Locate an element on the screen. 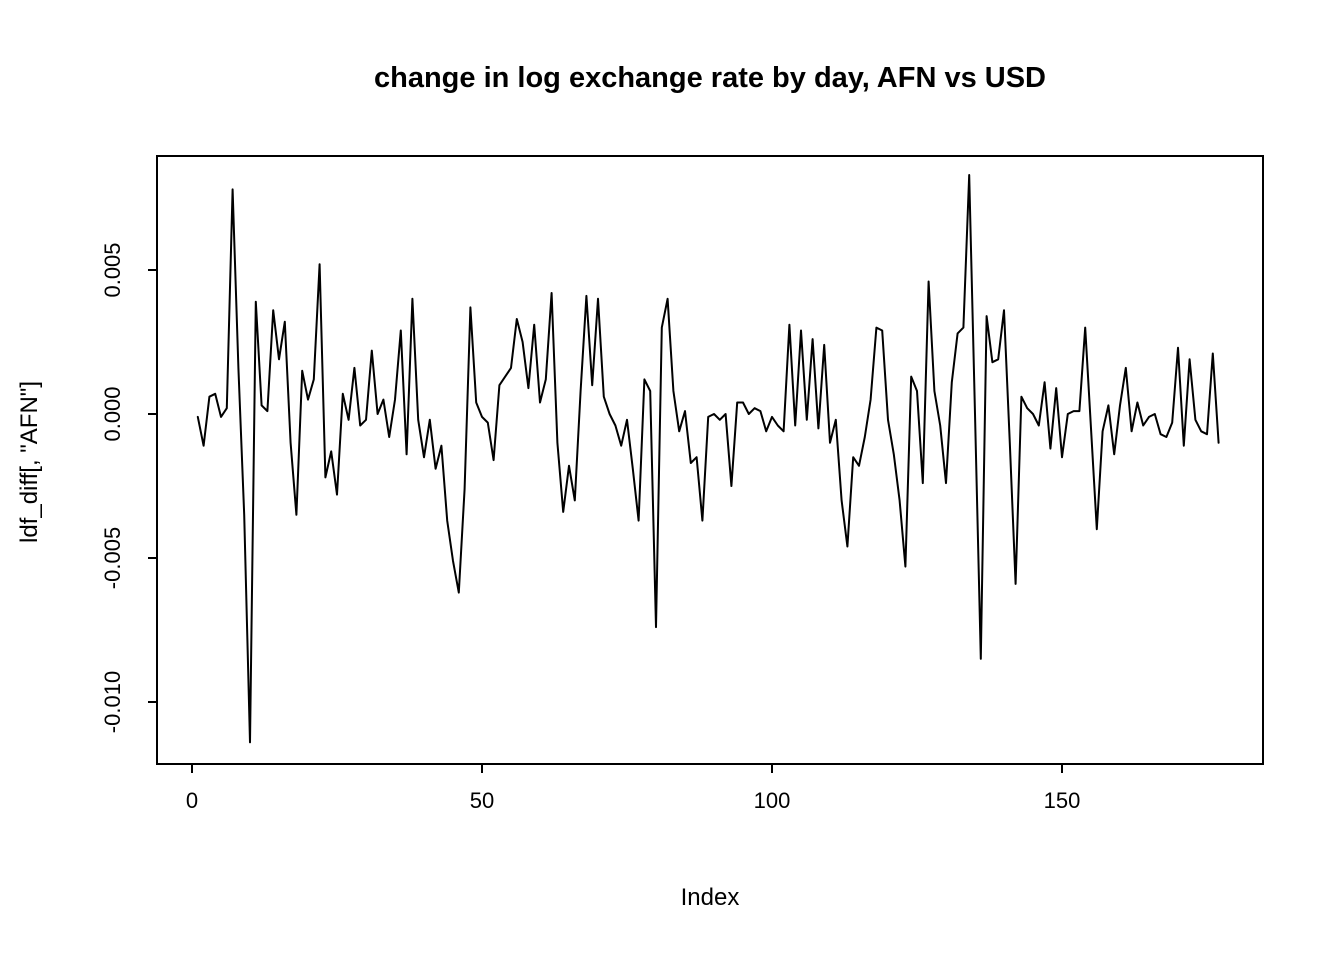 This screenshot has width=1344, height=960. y-tick-label: -0.010 is located at coordinates (112, 702).